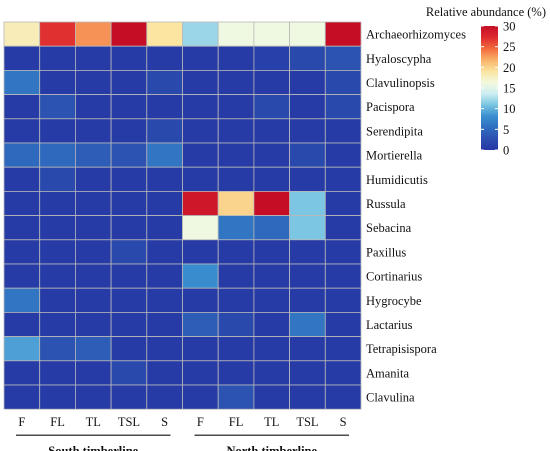  Describe the element at coordinates (394, 156) in the screenshot. I see `row-label: Mortierella` at that location.